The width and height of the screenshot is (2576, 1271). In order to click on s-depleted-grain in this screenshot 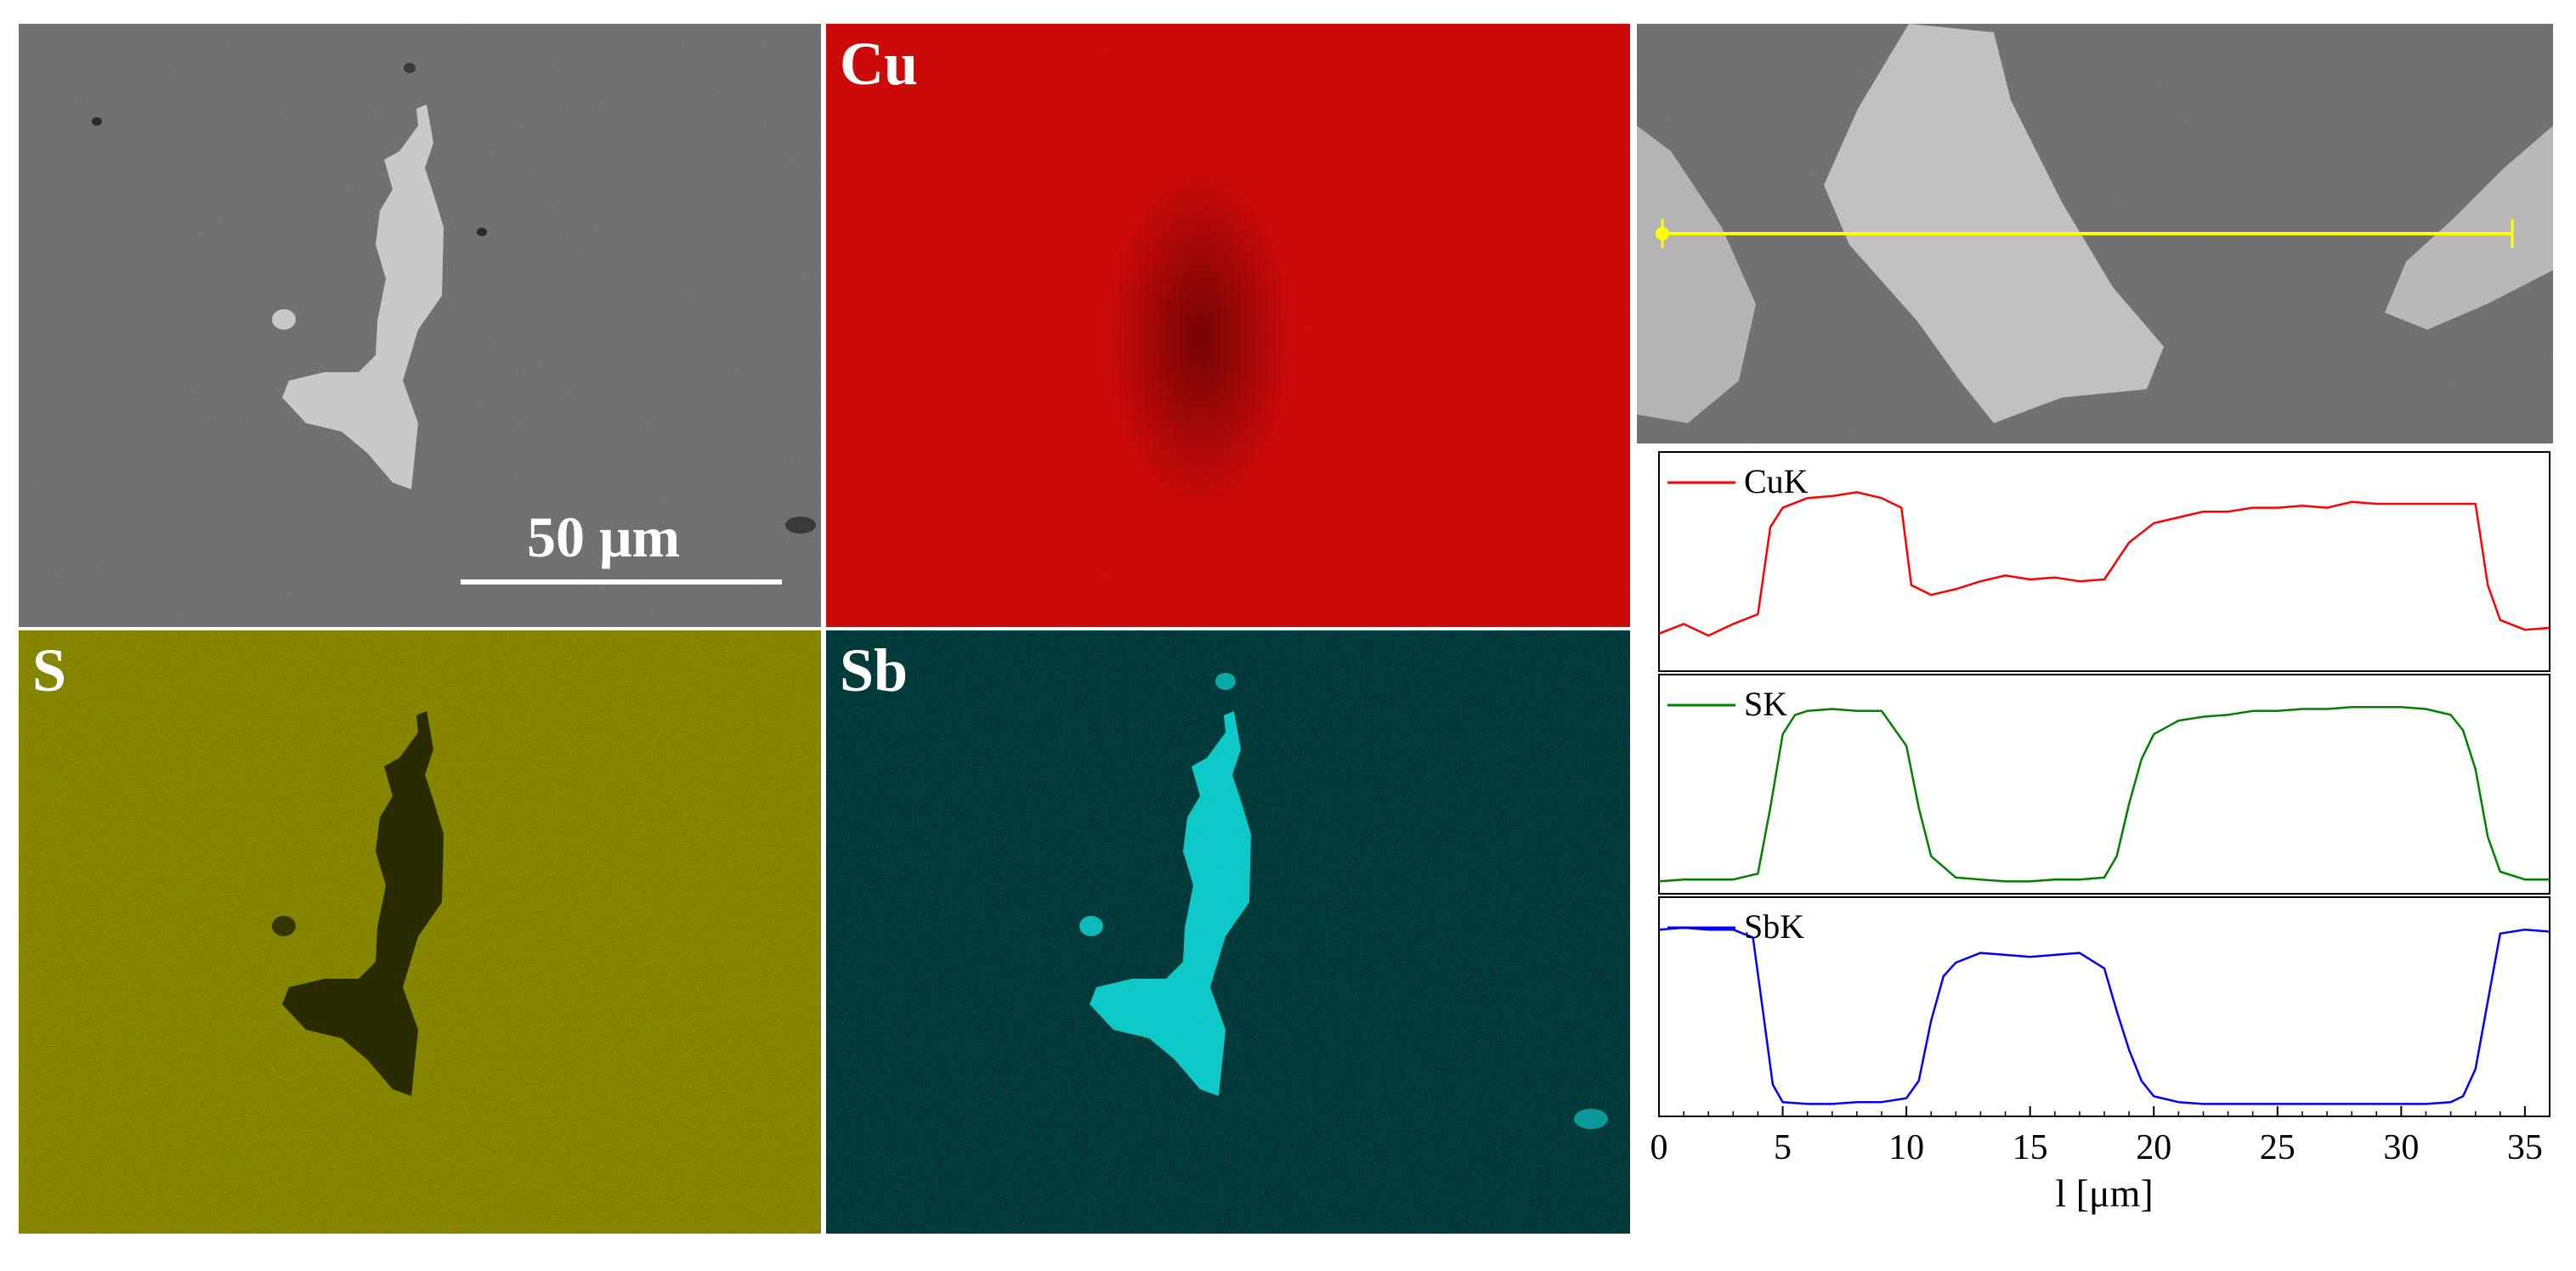, I will do `click(363, 903)`.